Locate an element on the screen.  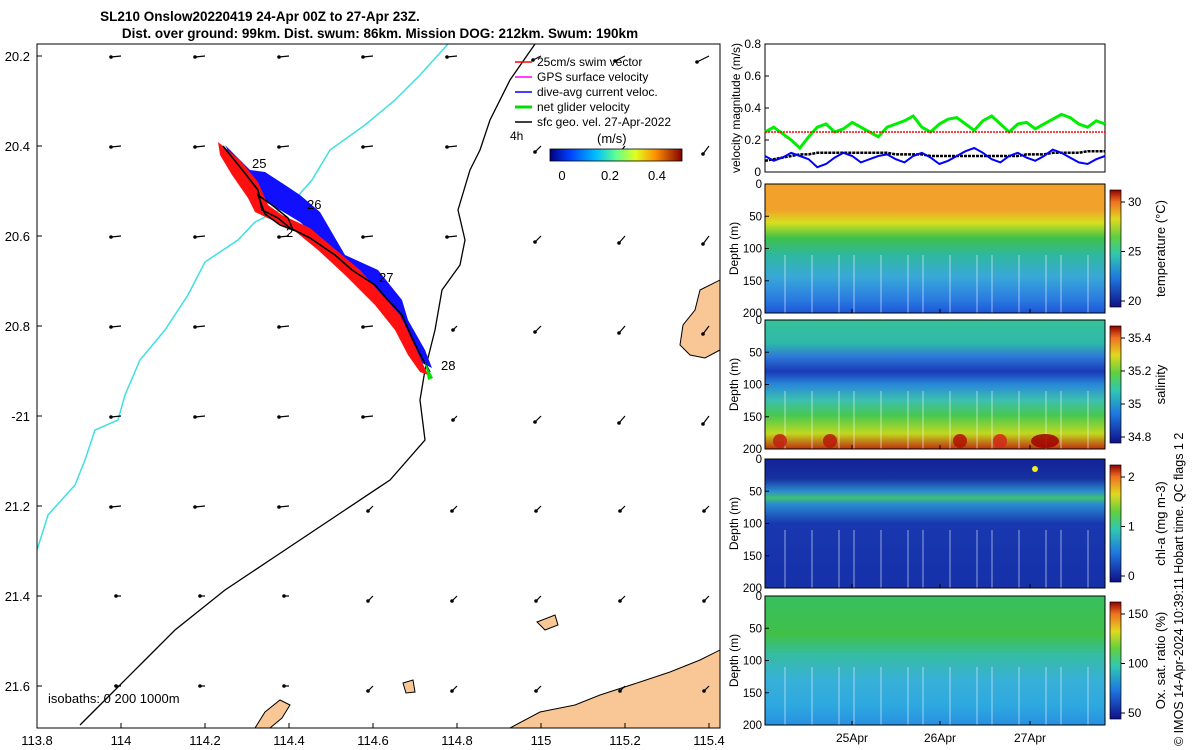
coast-island is located at coordinates (699, 319).